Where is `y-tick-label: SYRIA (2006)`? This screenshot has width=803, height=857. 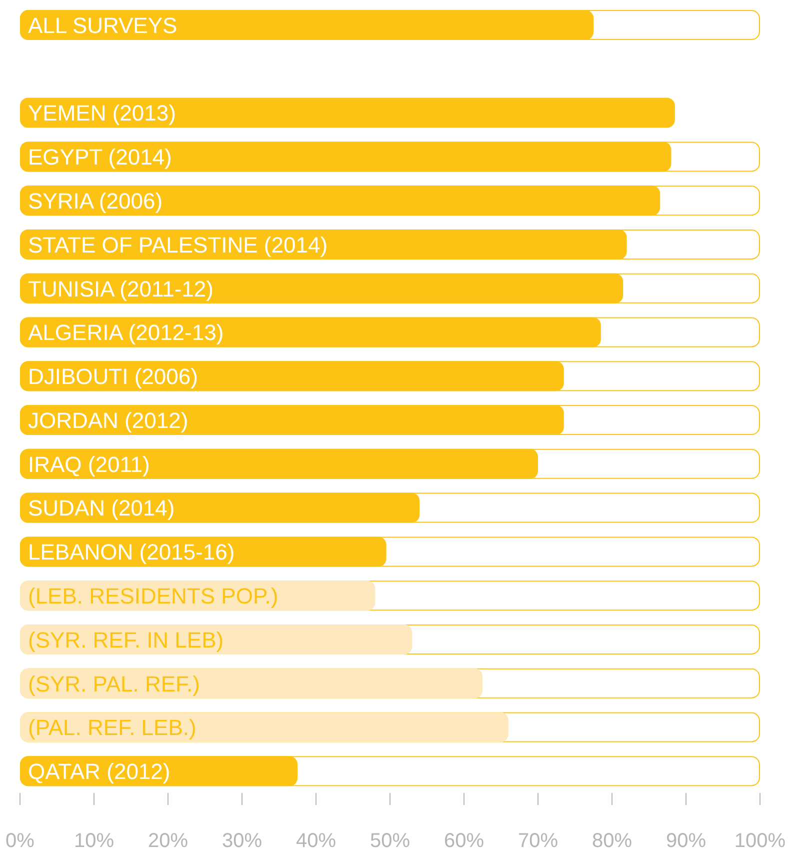
y-tick-label: SYRIA (2006) is located at coordinates (95, 201).